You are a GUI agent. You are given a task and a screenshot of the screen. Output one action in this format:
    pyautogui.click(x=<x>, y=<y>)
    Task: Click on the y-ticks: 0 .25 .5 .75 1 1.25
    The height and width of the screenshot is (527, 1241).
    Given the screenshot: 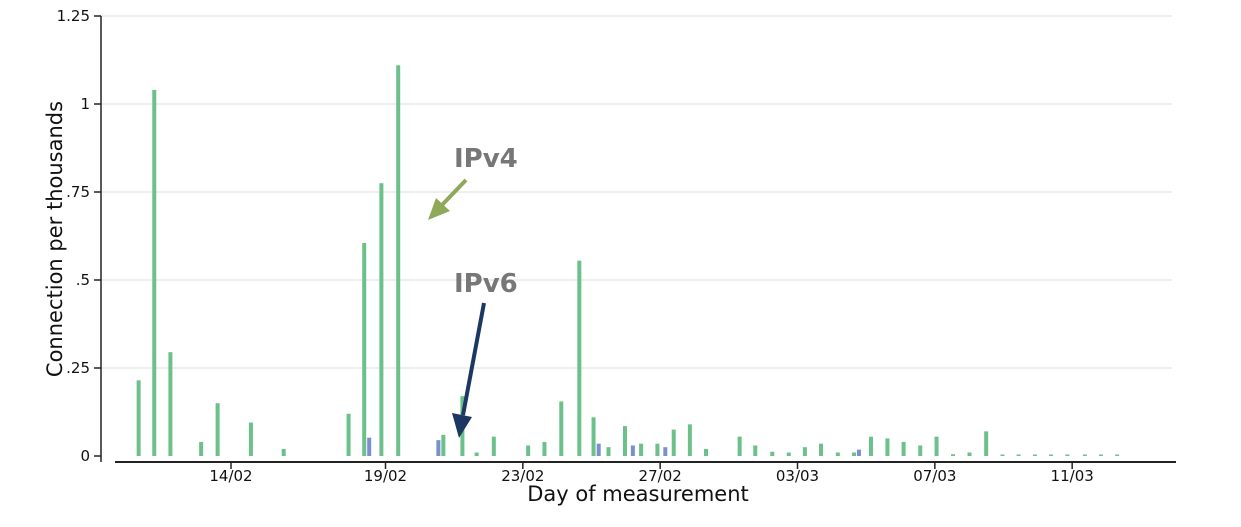 What is the action you would take?
    pyautogui.click(x=79, y=236)
    